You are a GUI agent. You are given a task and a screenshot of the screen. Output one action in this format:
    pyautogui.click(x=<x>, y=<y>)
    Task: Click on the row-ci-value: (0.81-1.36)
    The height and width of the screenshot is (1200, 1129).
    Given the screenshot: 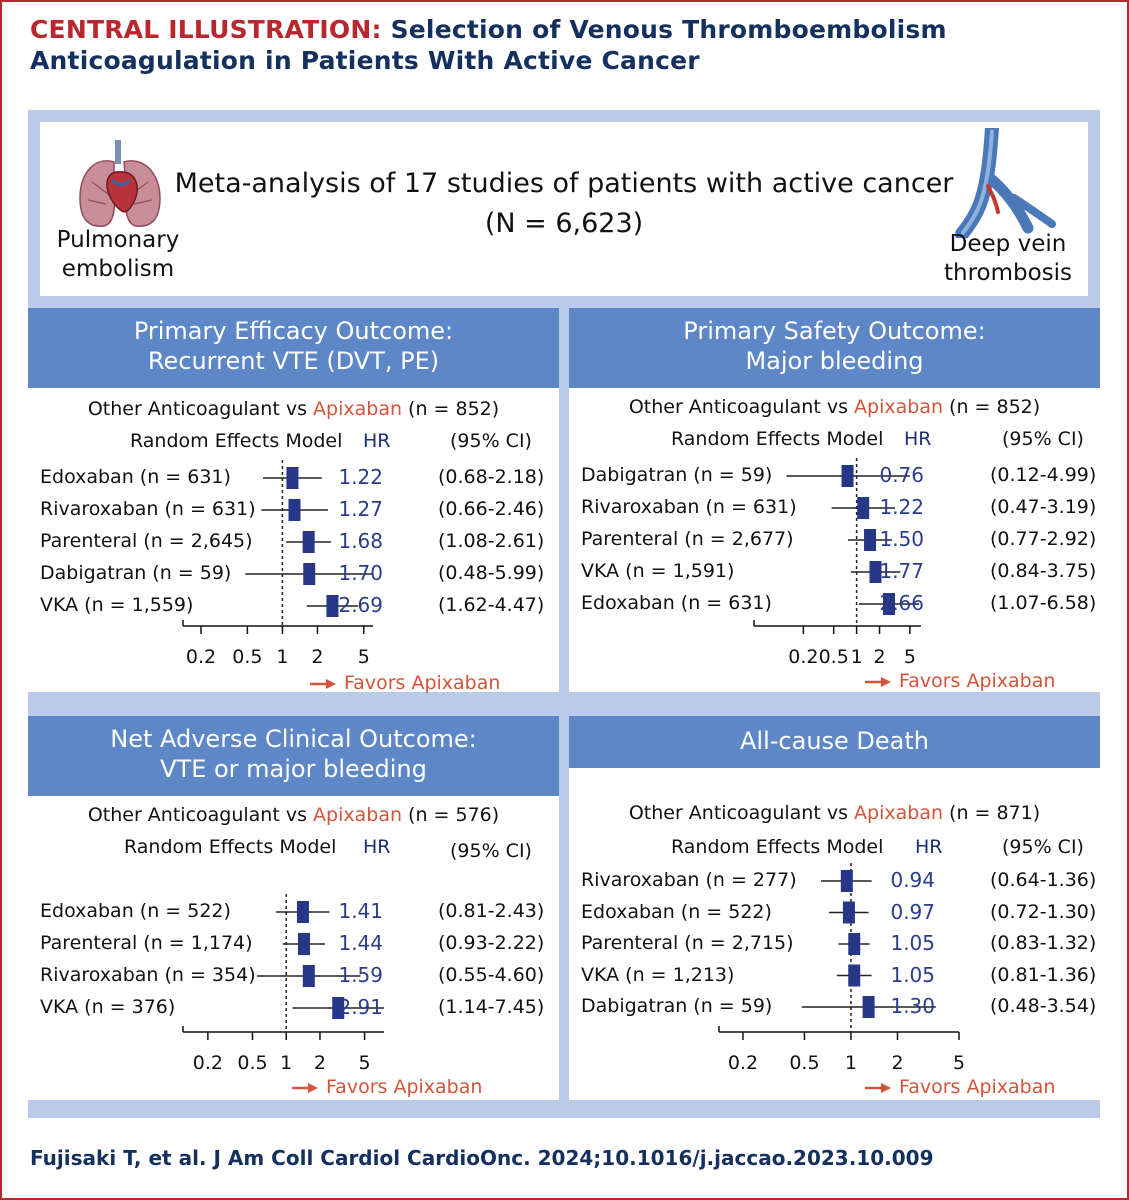 What is the action you would take?
    pyautogui.click(x=1043, y=974)
    